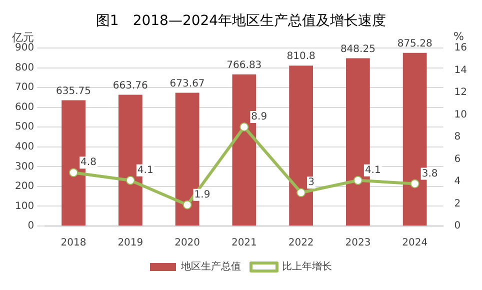 This screenshot has height=290, width=482. What do you see at coordinates (415, 243) in the screenshot?
I see `x-tick-label: 2024` at bounding box center [415, 243].